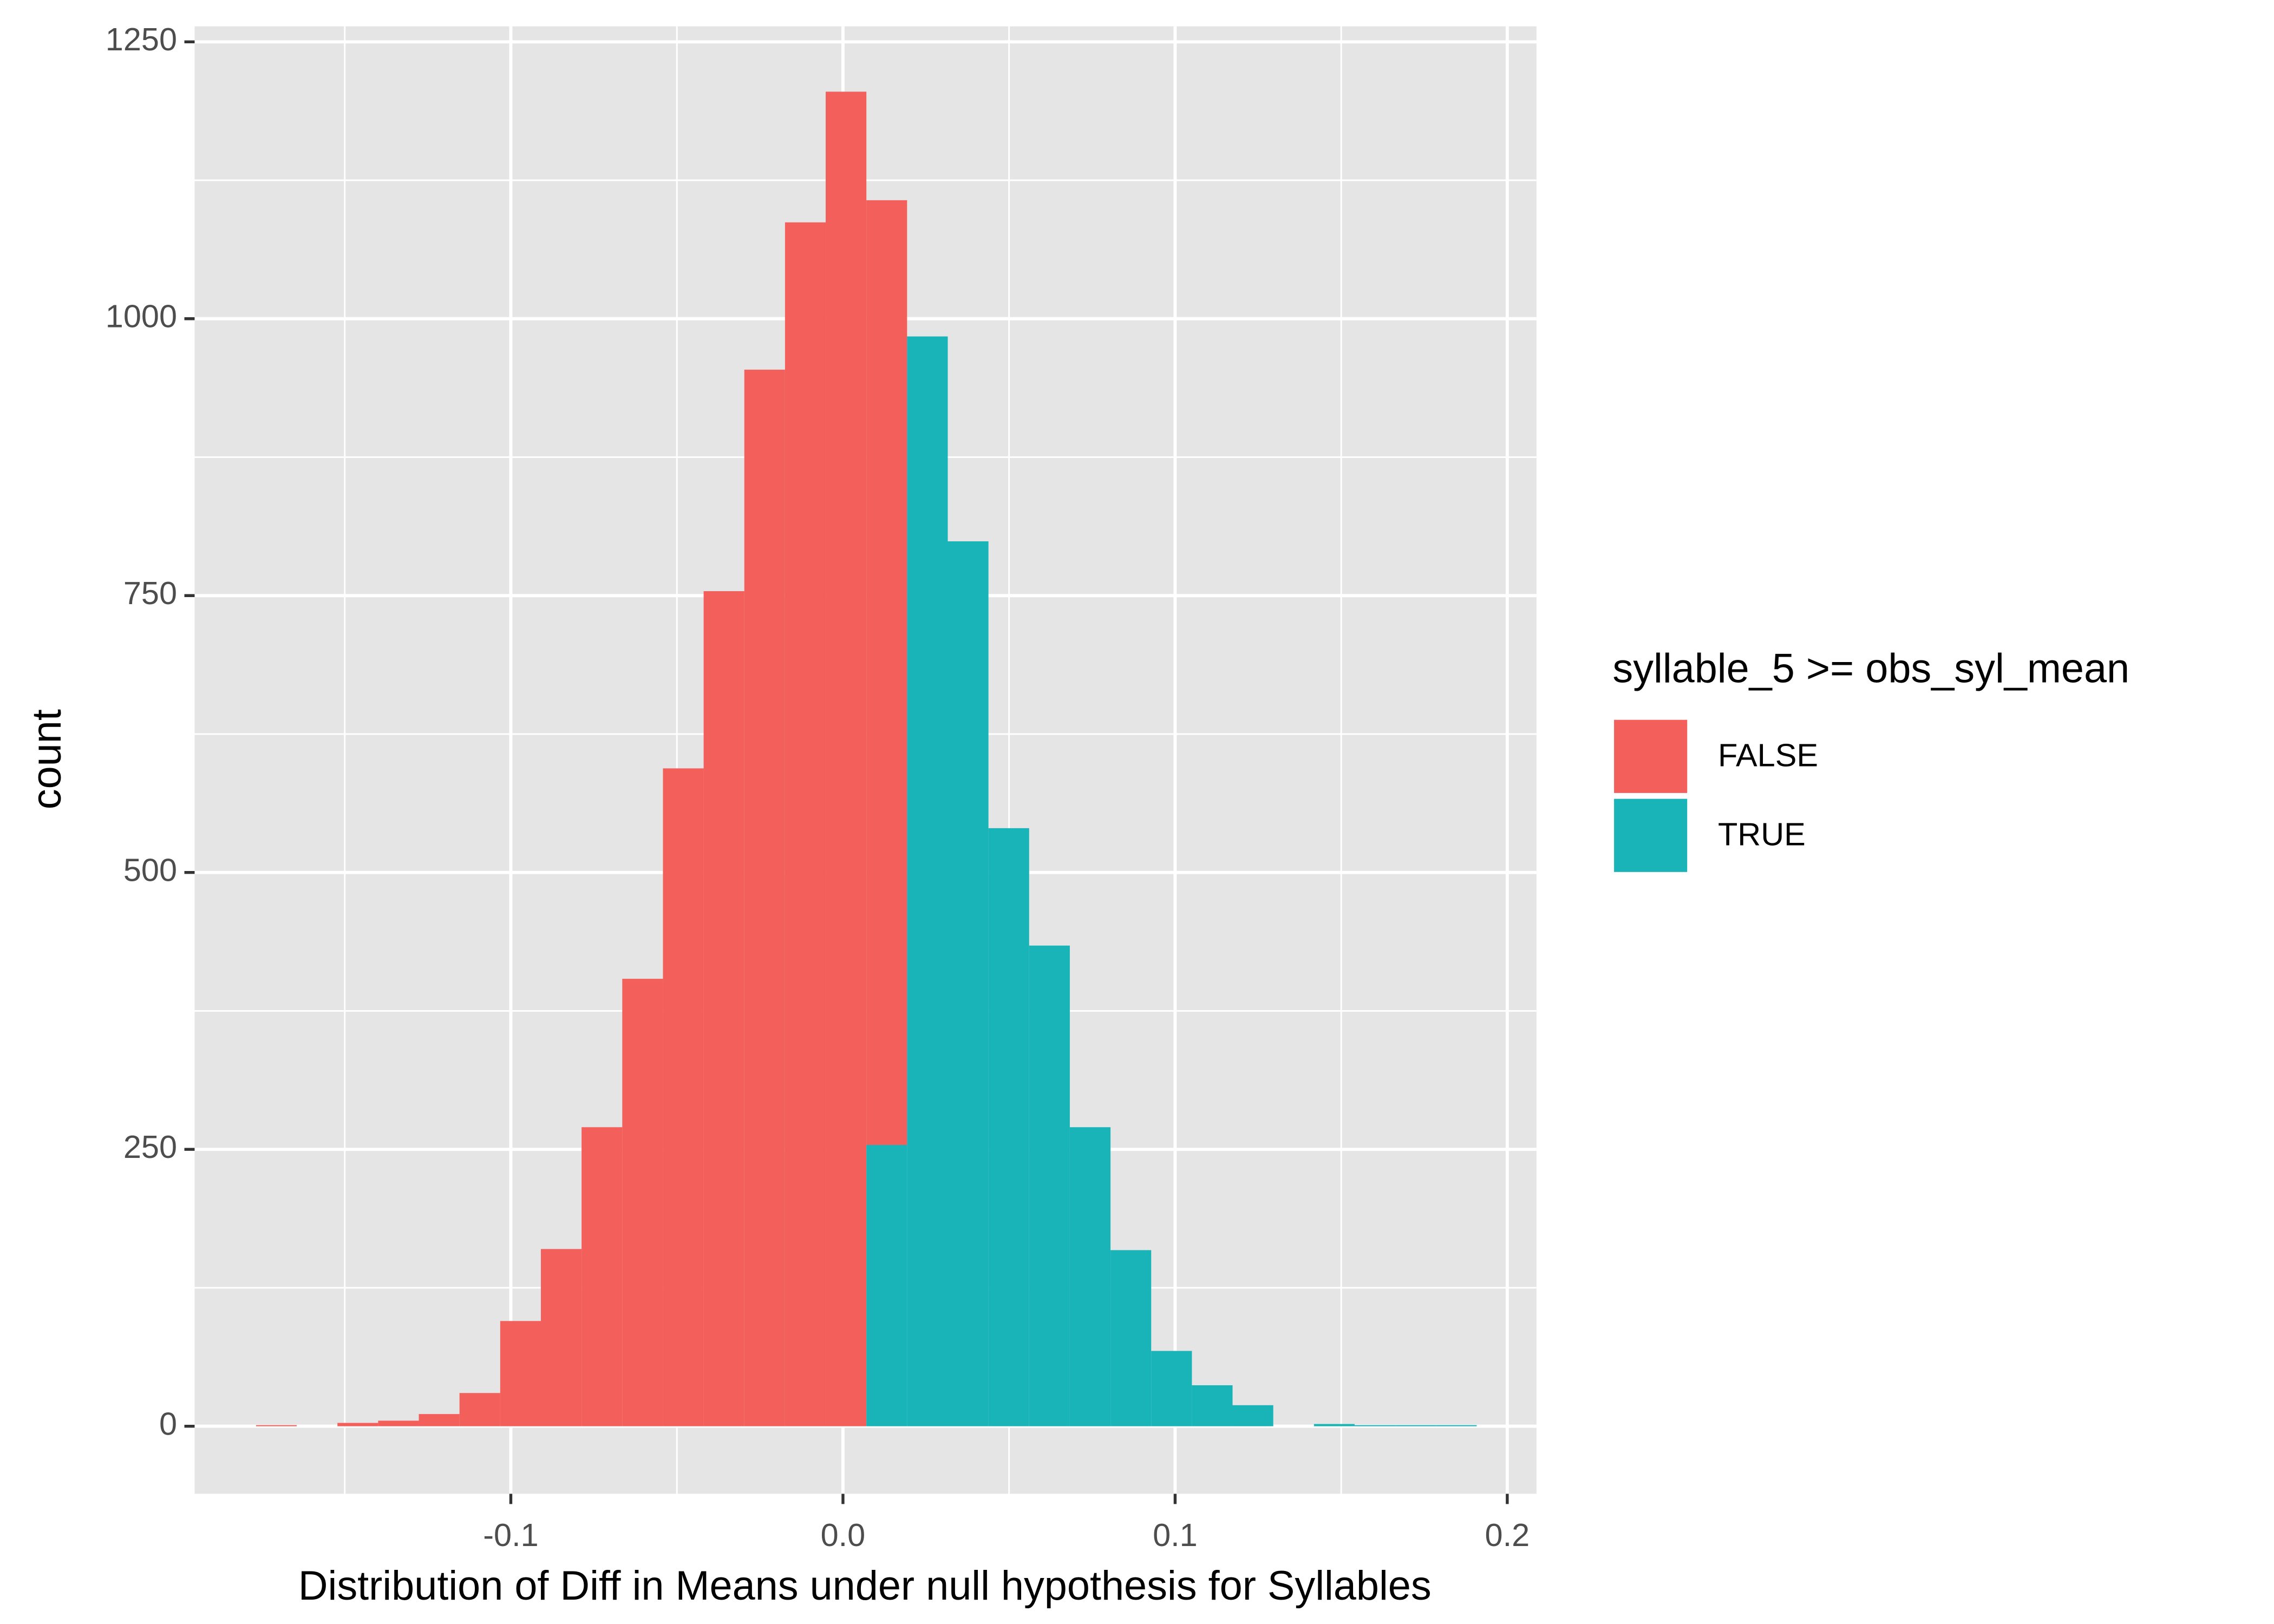 Image resolution: width=2274 pixels, height=1624 pixels. What do you see at coordinates (1508, 1535) in the screenshot?
I see `x-tick-label: 0.2` at bounding box center [1508, 1535].